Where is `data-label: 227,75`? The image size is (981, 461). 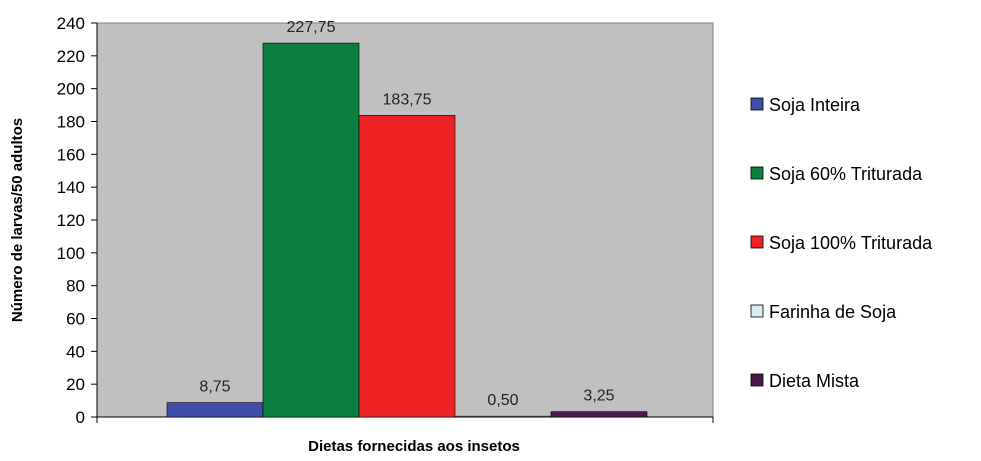
data-label: 227,75 is located at coordinates (311, 27).